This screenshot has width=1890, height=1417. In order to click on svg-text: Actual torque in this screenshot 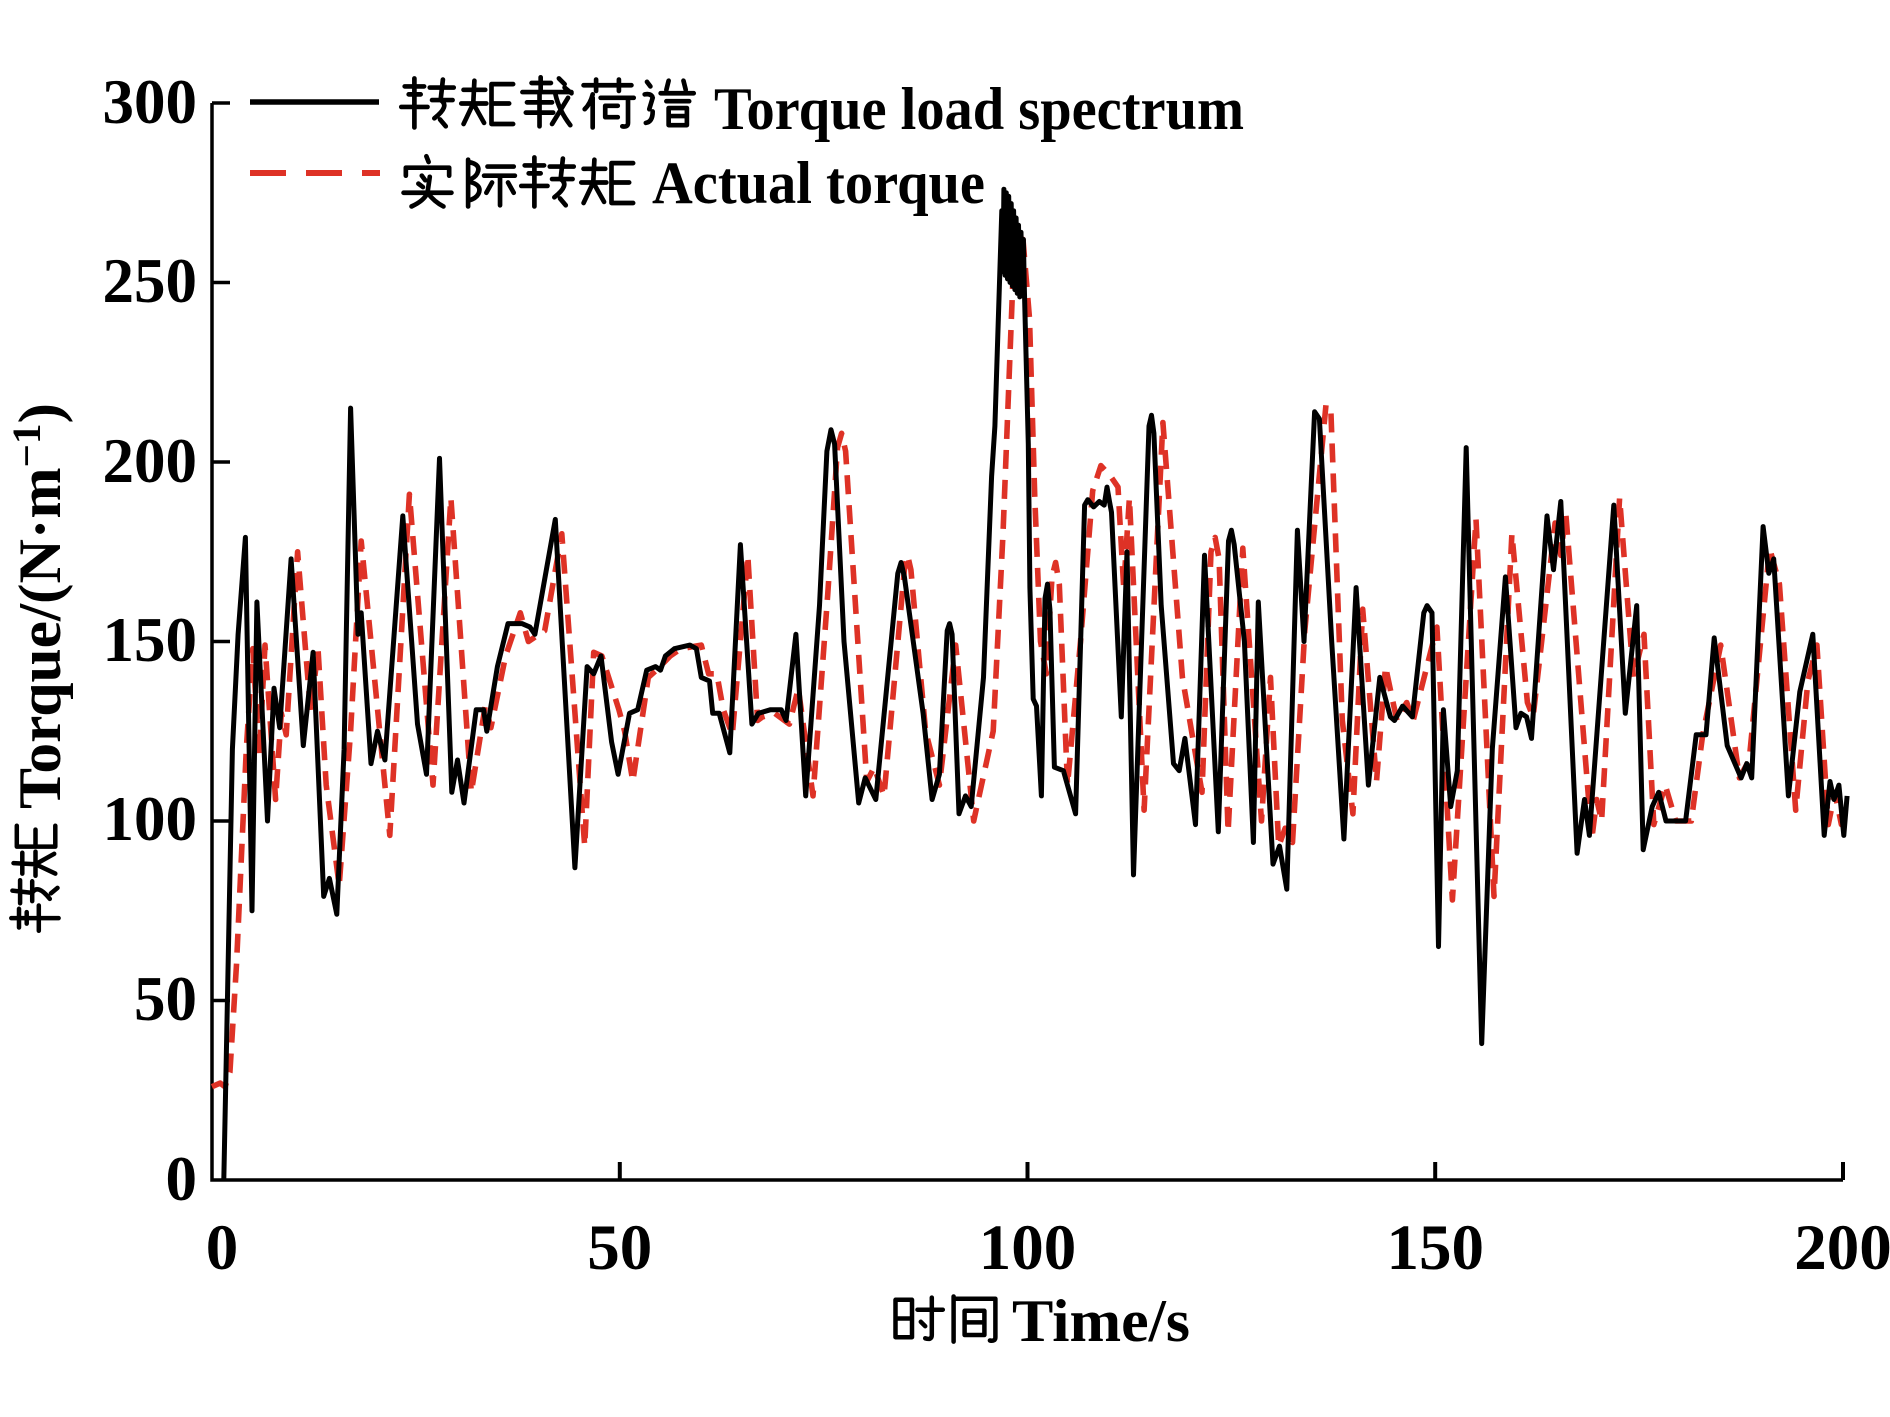, I will do `click(818, 183)`.